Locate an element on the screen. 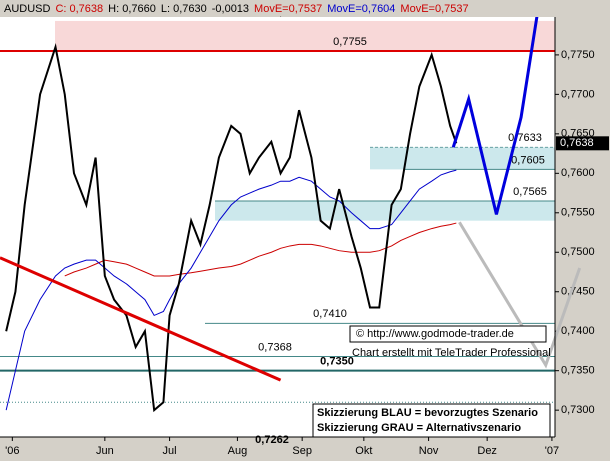  credit: © http://www.godmode-trader.de is located at coordinates (435, 334).